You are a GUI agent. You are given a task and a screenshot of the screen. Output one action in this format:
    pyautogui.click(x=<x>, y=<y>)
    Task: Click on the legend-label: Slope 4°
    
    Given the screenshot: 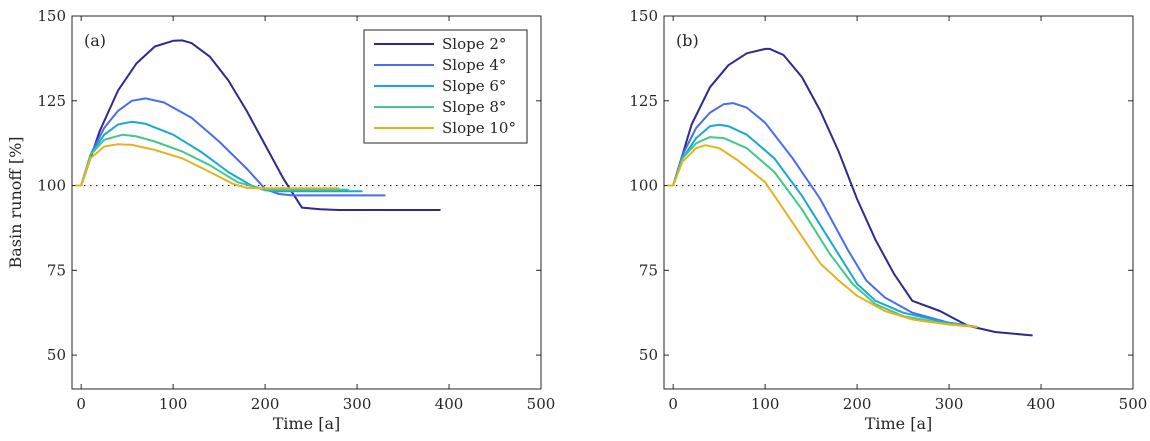 What is the action you would take?
    pyautogui.click(x=474, y=65)
    